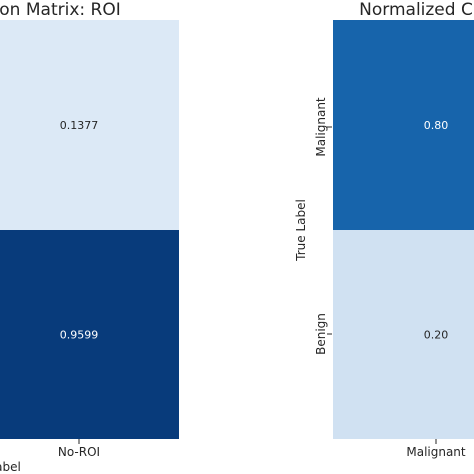 Image resolution: width=474 pixels, height=474 pixels. I want to click on right-x-tick: Malignant, so click(436, 449).